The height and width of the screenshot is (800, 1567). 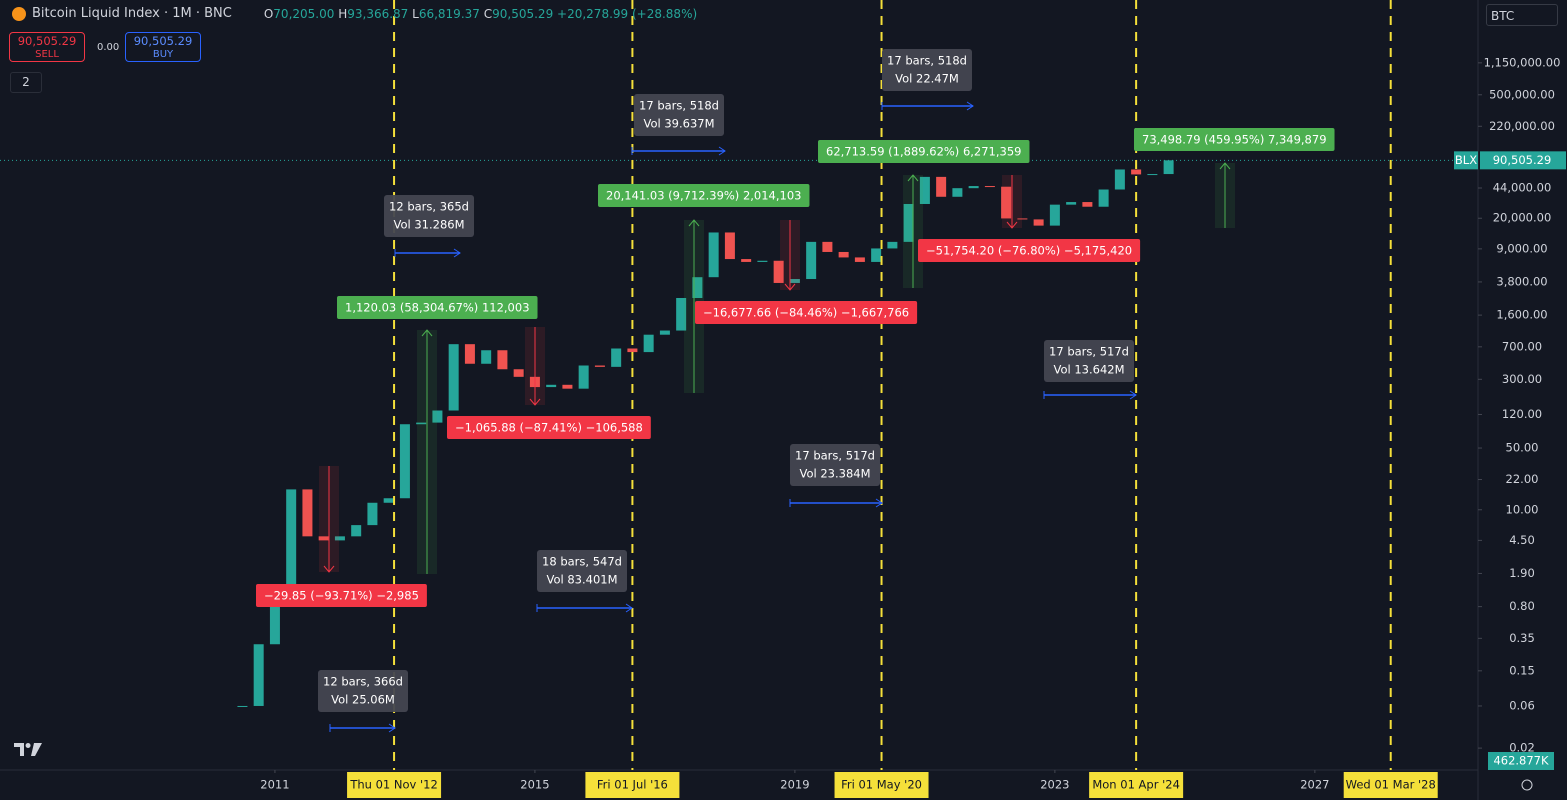 What do you see at coordinates (488, 13) in the screenshot?
I see `ohlc-key: C` at bounding box center [488, 13].